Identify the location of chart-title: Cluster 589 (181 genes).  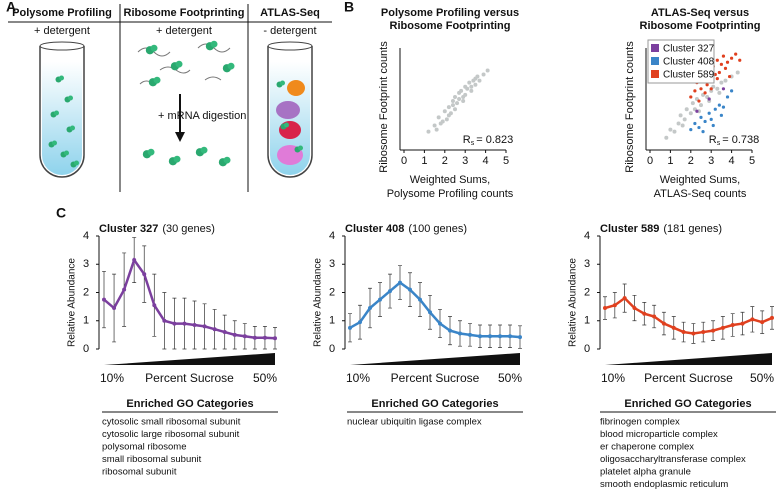
(661, 229).